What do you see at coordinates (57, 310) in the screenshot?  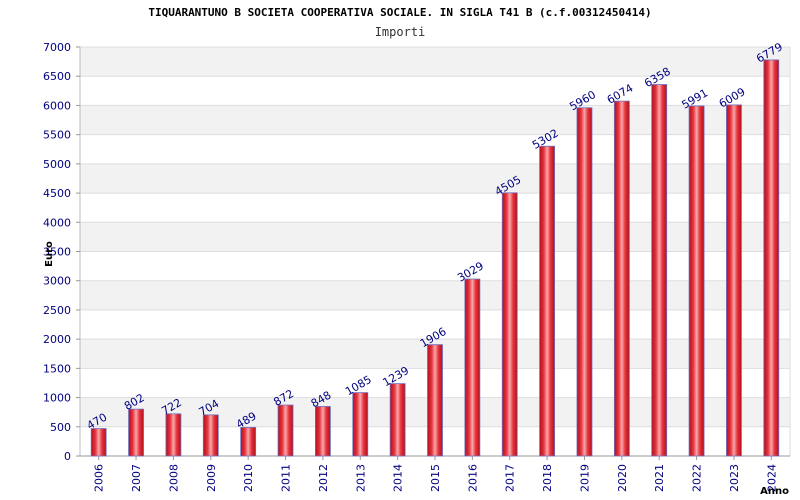 I see `y-tick-label: 2500` at bounding box center [57, 310].